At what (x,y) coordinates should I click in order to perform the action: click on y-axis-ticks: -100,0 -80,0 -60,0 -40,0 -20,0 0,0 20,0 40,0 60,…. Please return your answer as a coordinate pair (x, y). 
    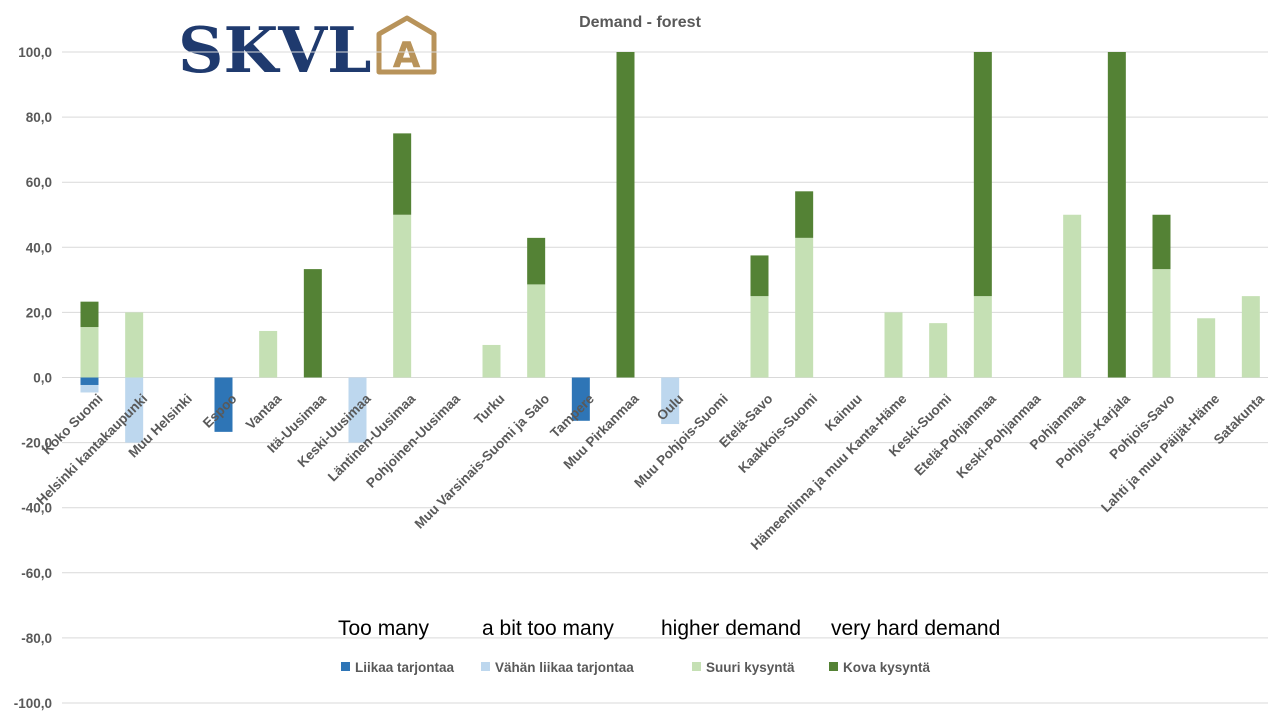
    Looking at the image, I should click on (33, 378).